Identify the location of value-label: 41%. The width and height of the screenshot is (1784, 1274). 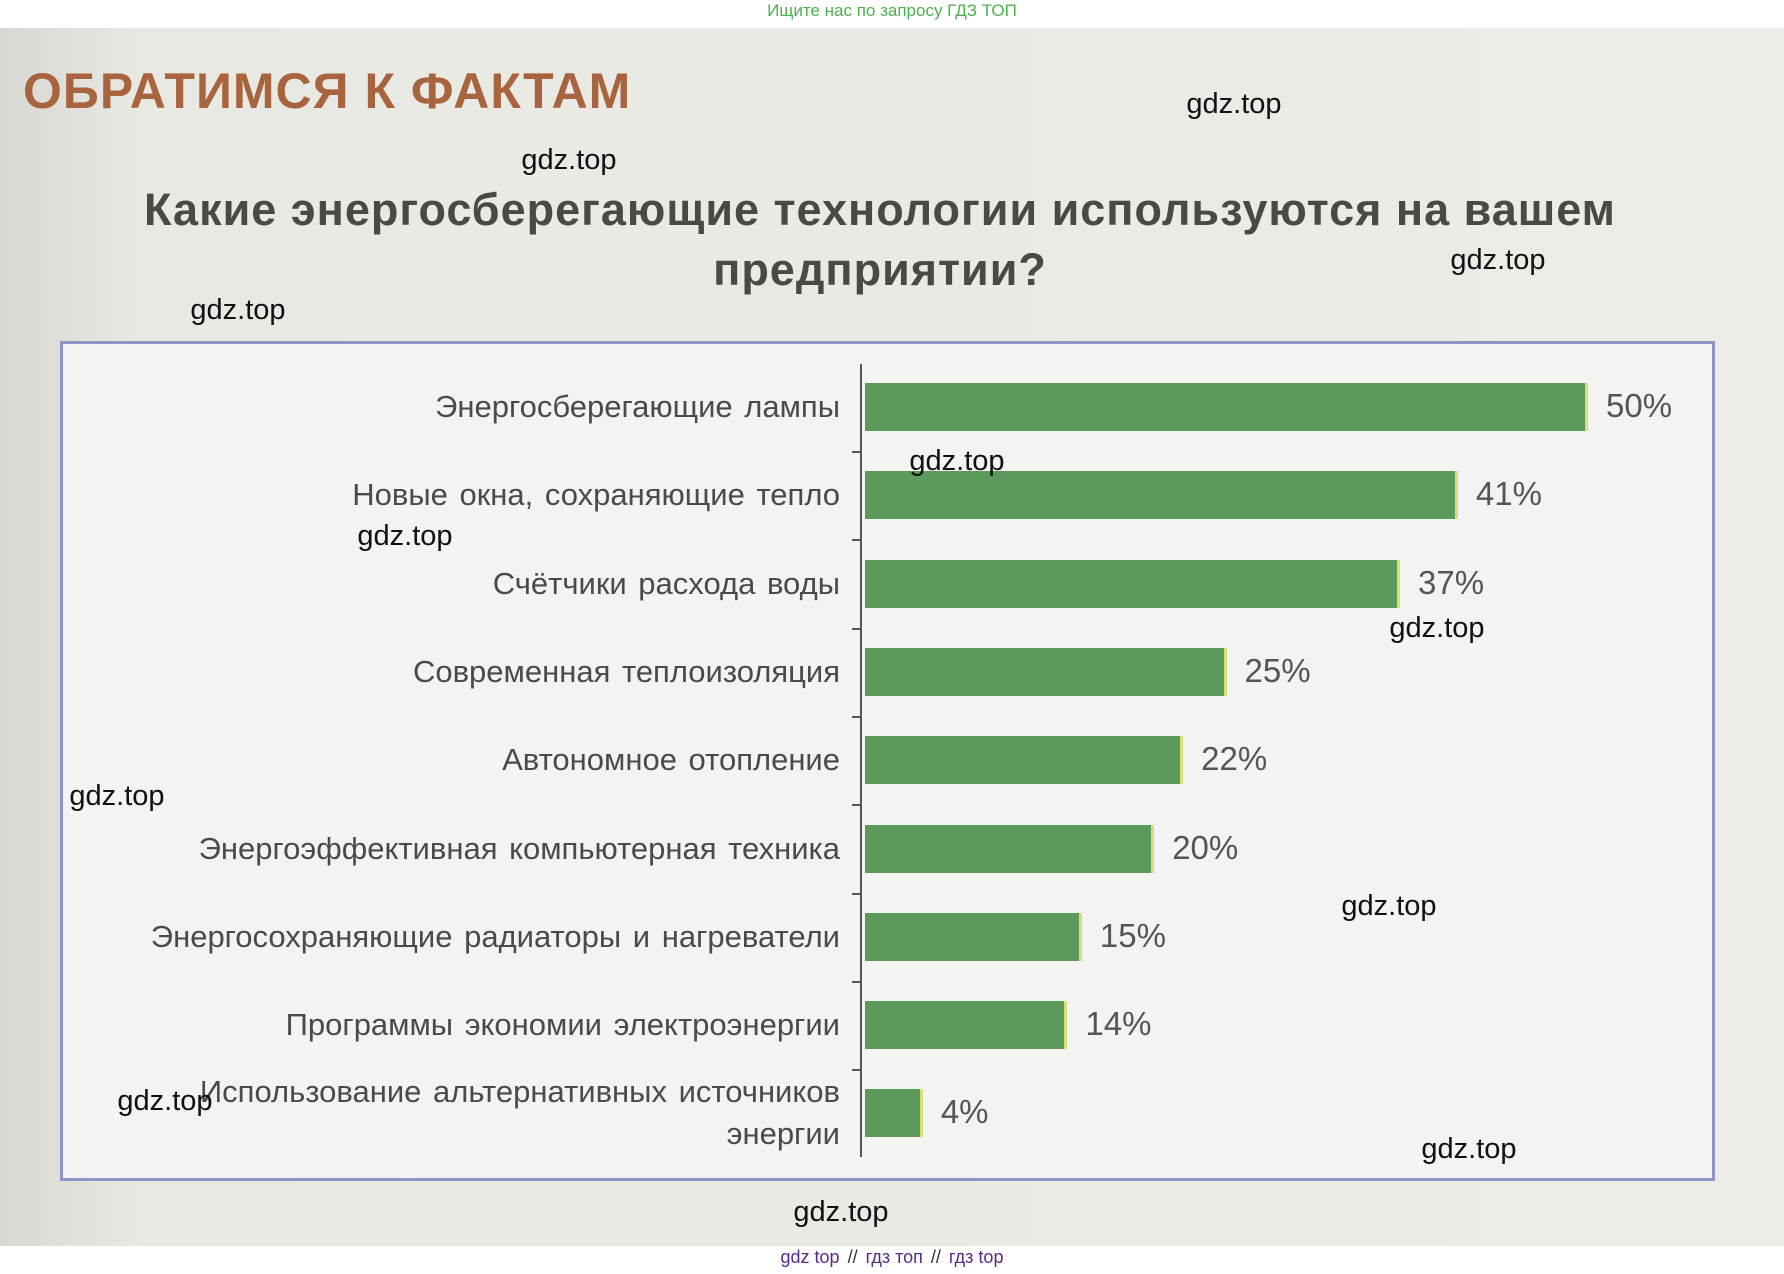
(1508, 494).